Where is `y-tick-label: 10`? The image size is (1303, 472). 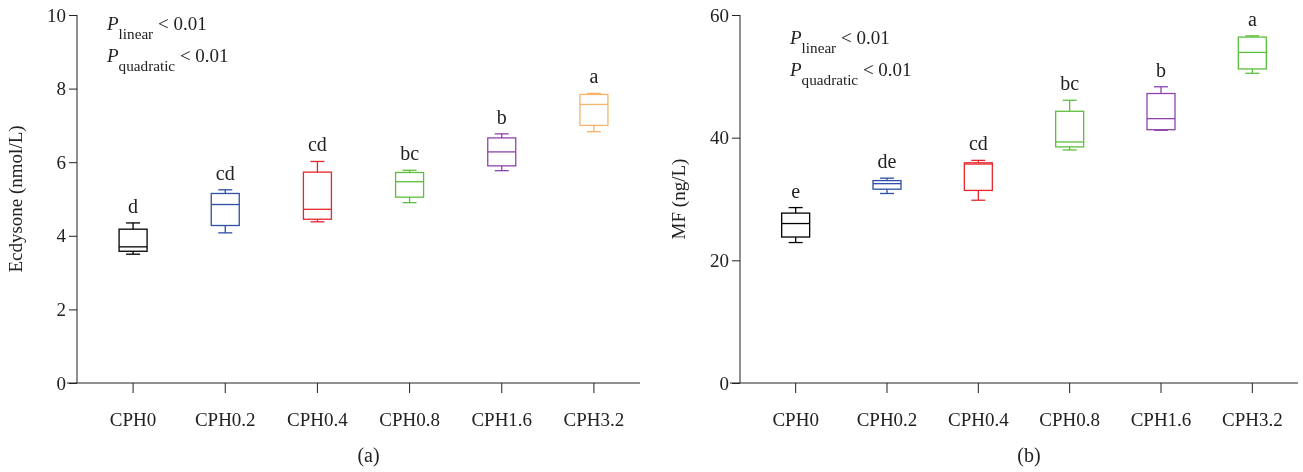
y-tick-label: 10 is located at coordinates (56, 15).